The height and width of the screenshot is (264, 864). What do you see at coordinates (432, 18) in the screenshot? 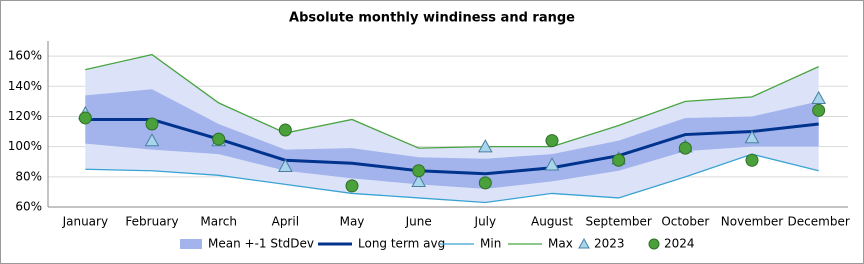
I see `chart-title: Absolute monthly windiness and range` at bounding box center [432, 18].